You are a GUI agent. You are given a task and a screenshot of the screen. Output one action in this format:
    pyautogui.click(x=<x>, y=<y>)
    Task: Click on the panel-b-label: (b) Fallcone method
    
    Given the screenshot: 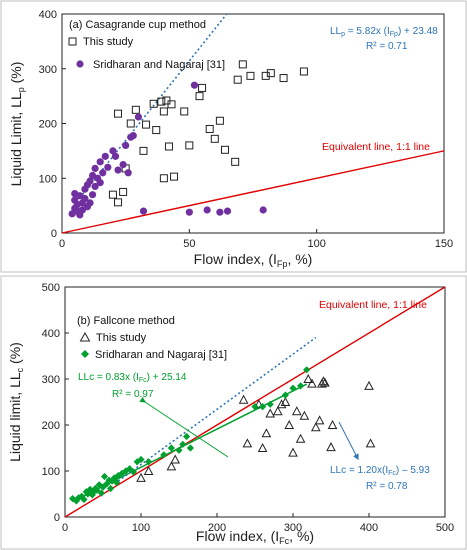 What is the action you would take?
    pyautogui.click(x=126, y=321)
    